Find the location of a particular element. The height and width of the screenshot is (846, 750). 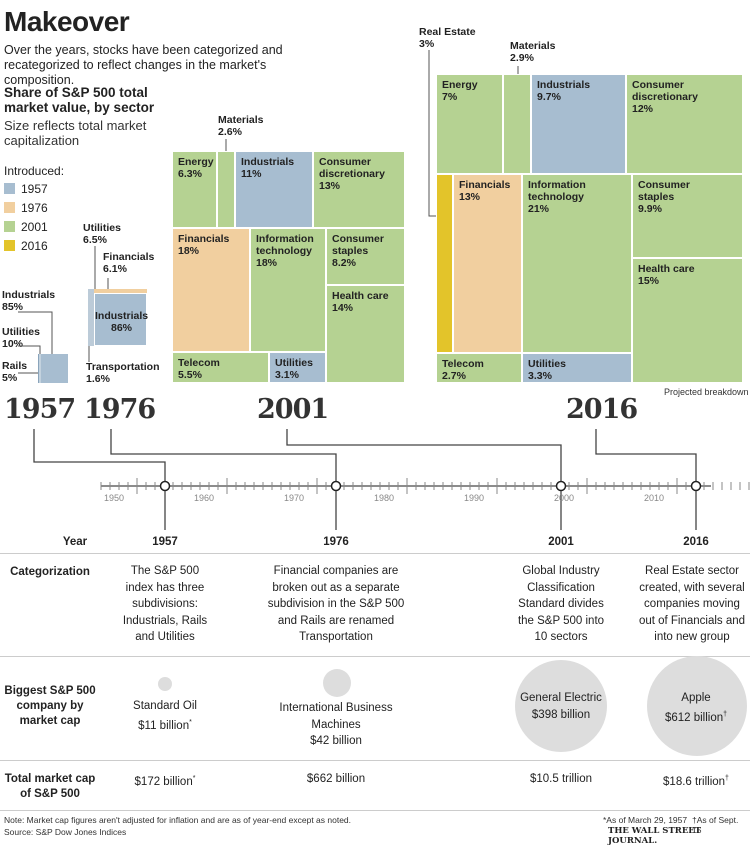

tile-1957-rails is located at coordinates (38, 368).